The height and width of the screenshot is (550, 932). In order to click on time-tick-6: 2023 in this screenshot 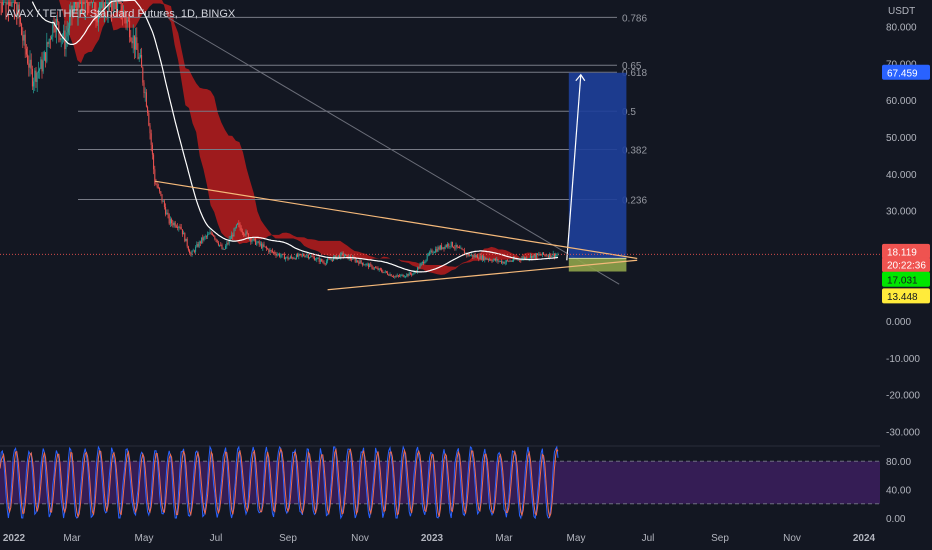, I will do `click(432, 538)`.